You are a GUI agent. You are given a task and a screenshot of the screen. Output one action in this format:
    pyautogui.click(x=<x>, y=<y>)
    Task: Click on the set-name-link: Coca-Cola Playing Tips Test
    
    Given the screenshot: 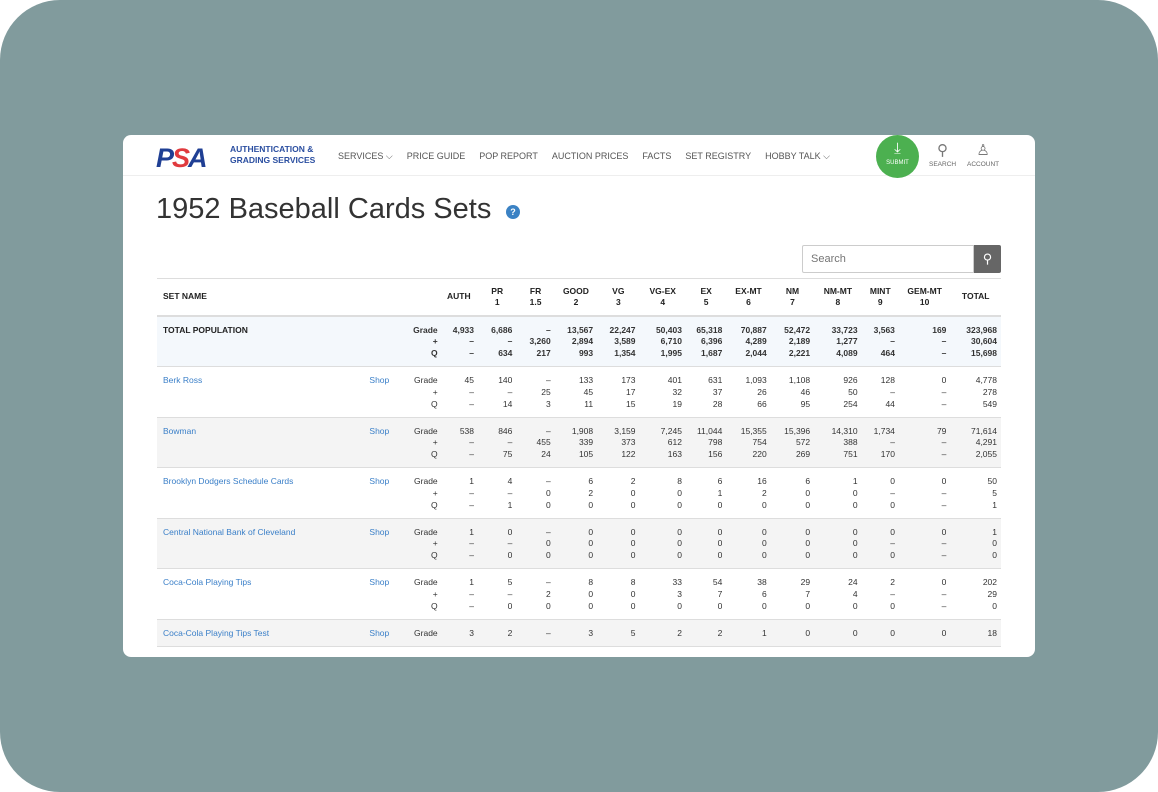 What is the action you would take?
    pyautogui.click(x=258, y=633)
    